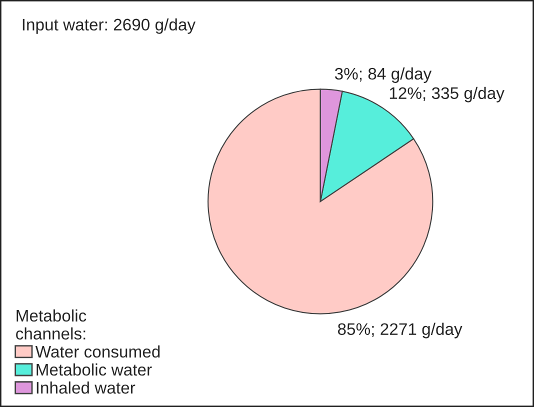 The width and height of the screenshot is (534, 407). I want to click on data-label: 3%; 84 g/day, so click(383, 75).